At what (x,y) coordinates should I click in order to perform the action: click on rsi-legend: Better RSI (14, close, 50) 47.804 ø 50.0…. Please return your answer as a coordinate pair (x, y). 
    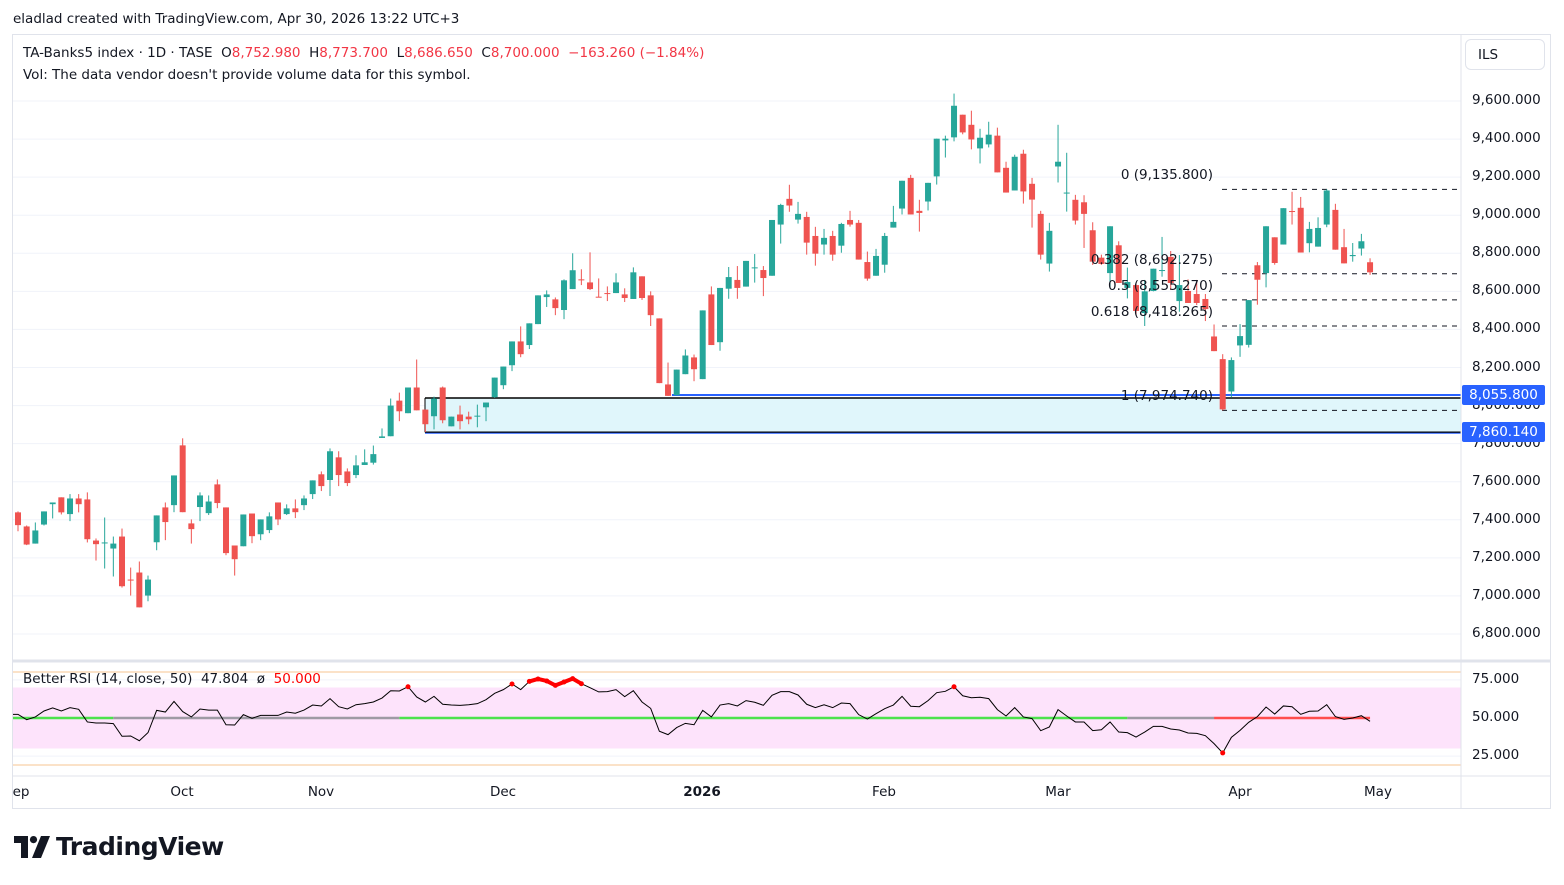
    Looking at the image, I should click on (172, 679).